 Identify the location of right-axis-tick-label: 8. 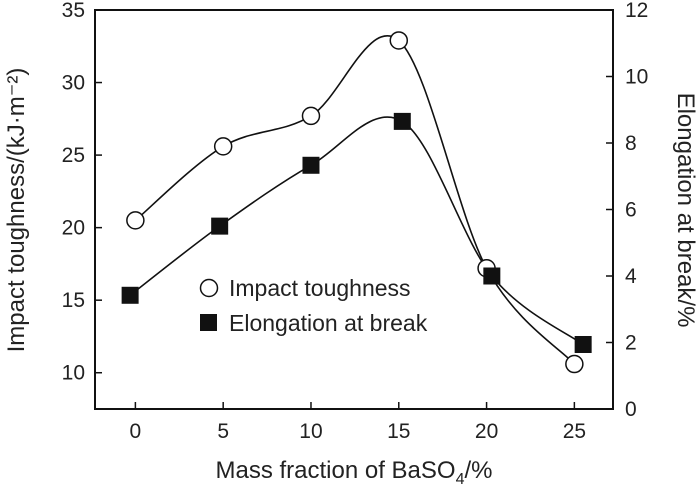
(631, 143).